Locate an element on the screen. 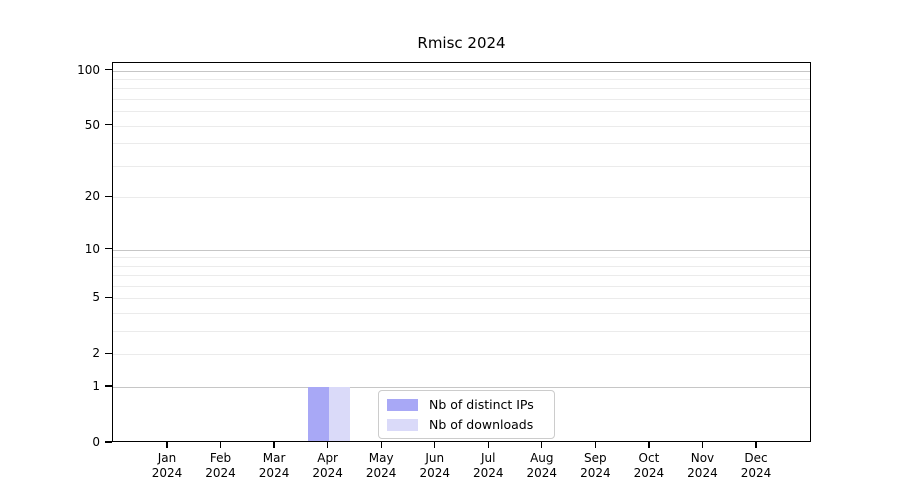 Image resolution: width=900 pixels, height=500 pixels. x-tick-month: Apr is located at coordinates (327, 458).